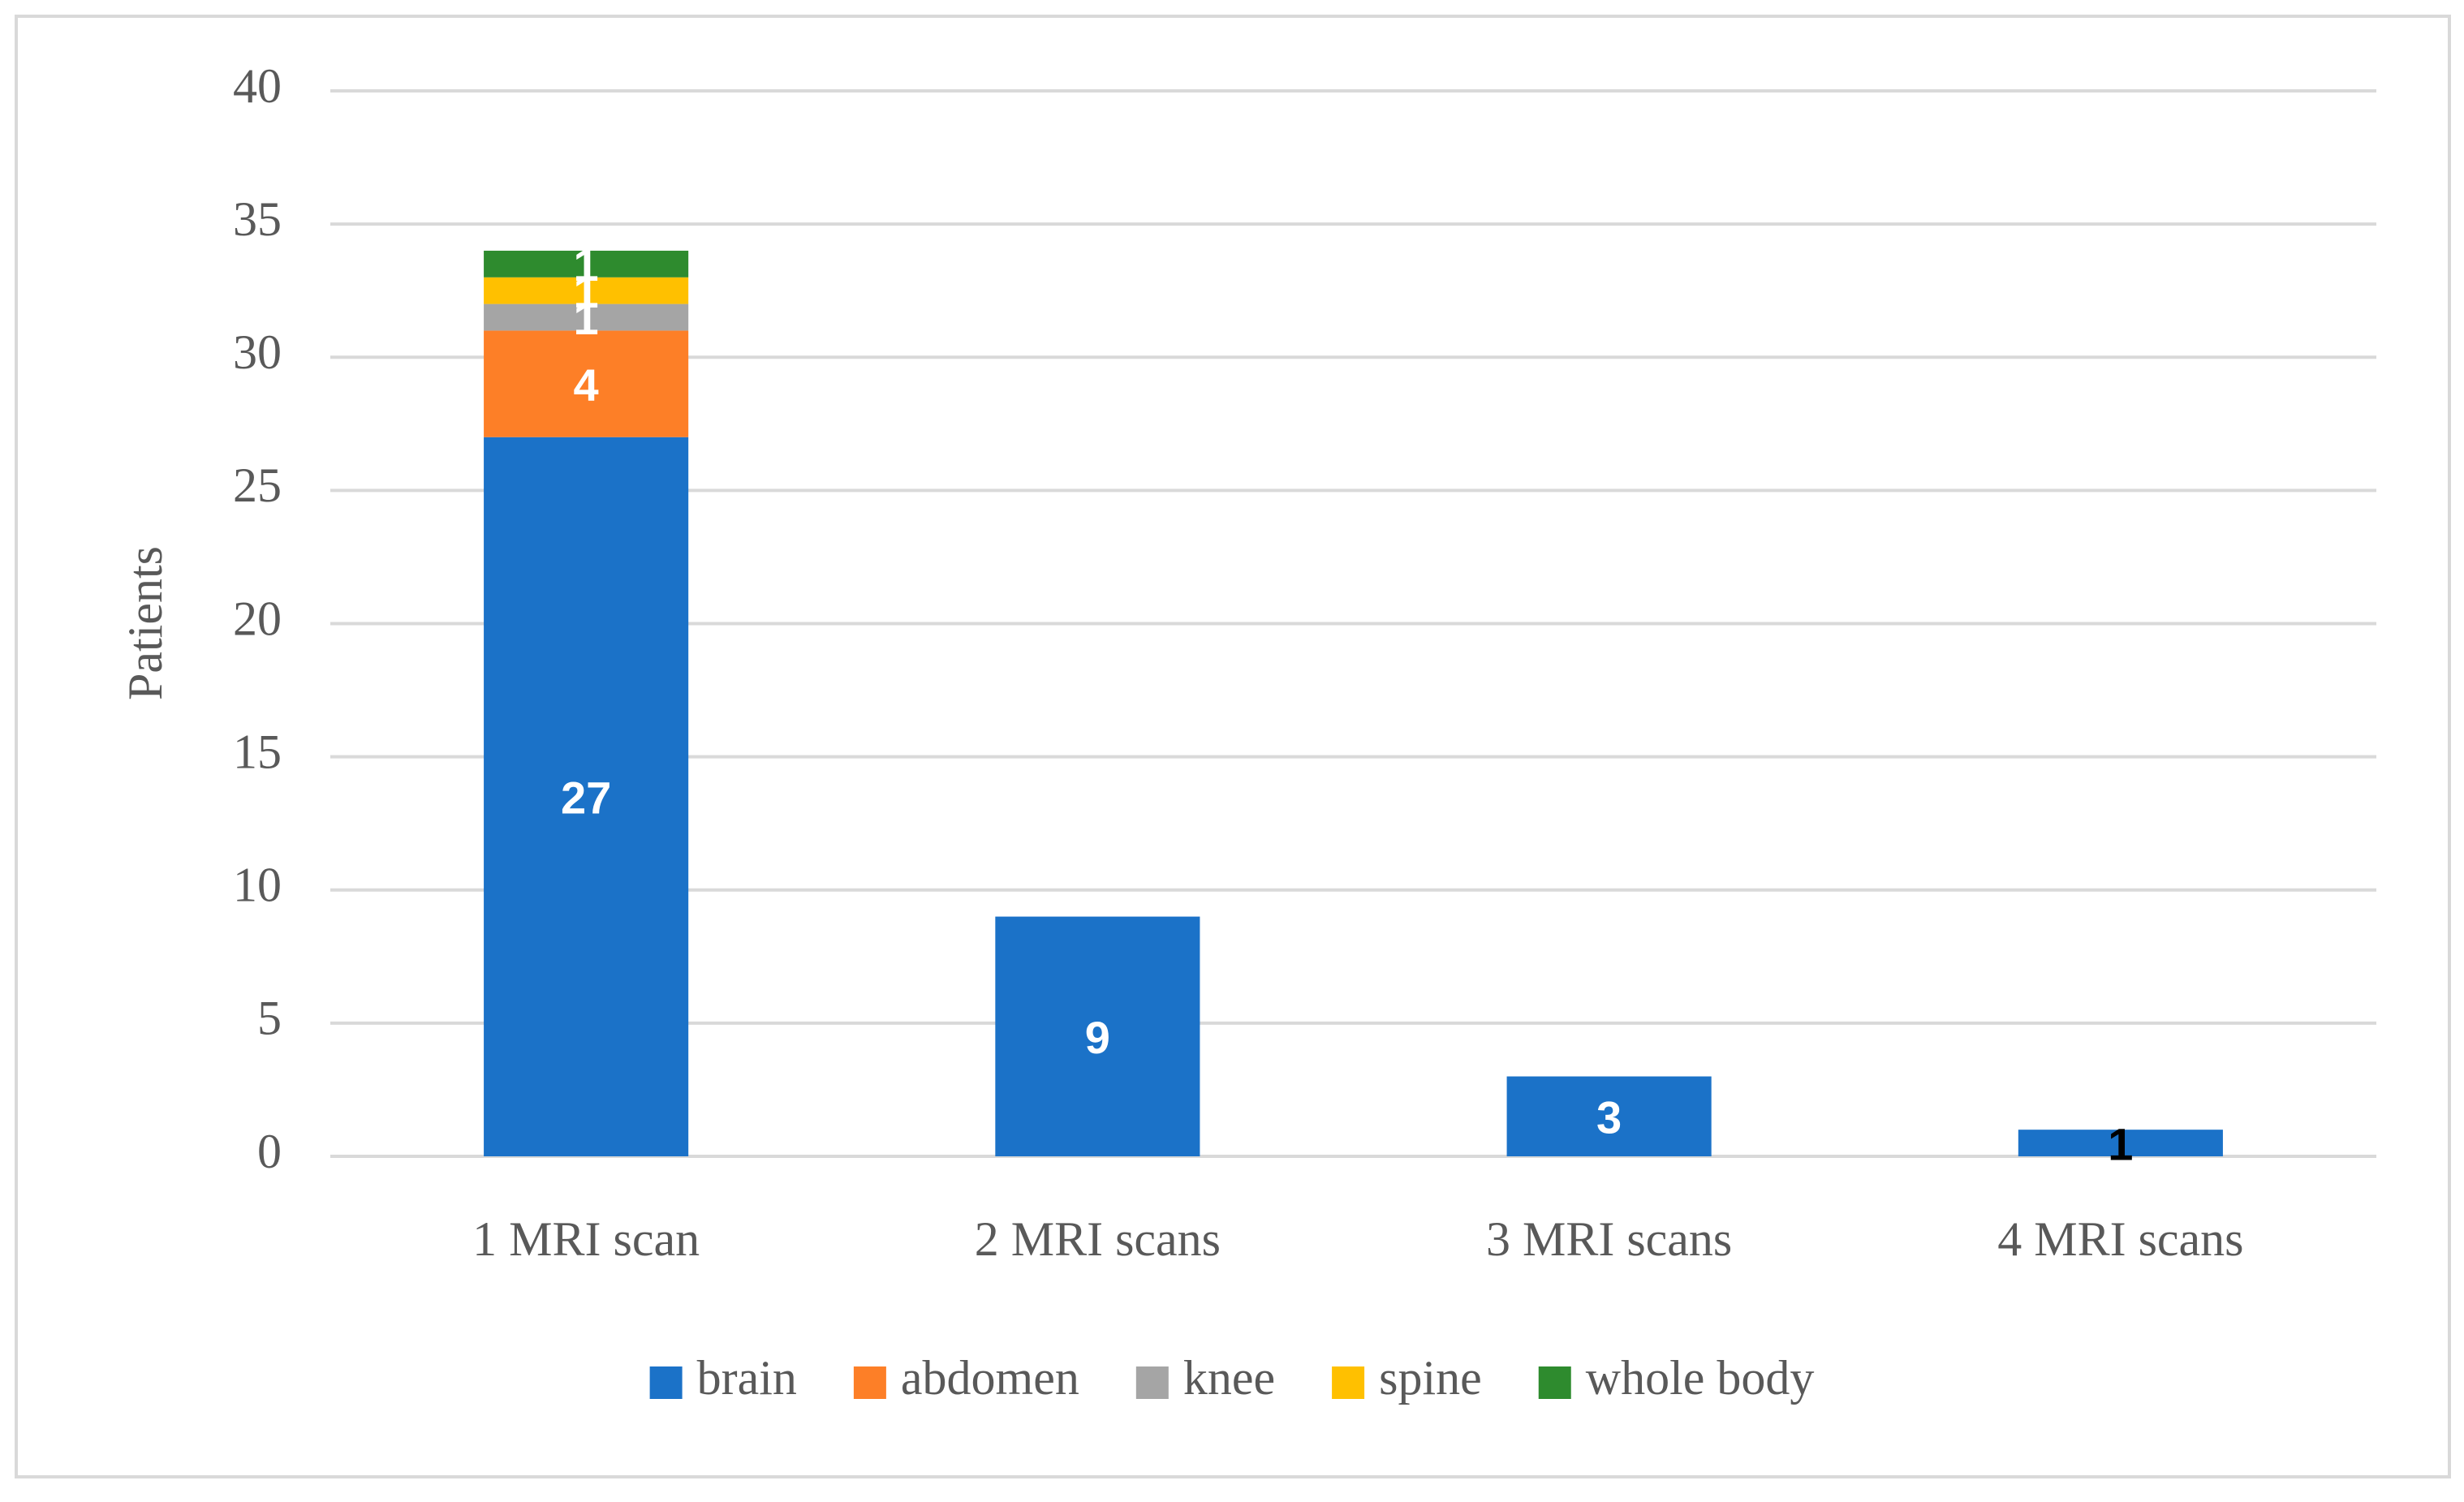 This screenshot has height=1502, width=2464. Describe the element at coordinates (145, 623) in the screenshot. I see `y-axis-label: Patients` at that location.